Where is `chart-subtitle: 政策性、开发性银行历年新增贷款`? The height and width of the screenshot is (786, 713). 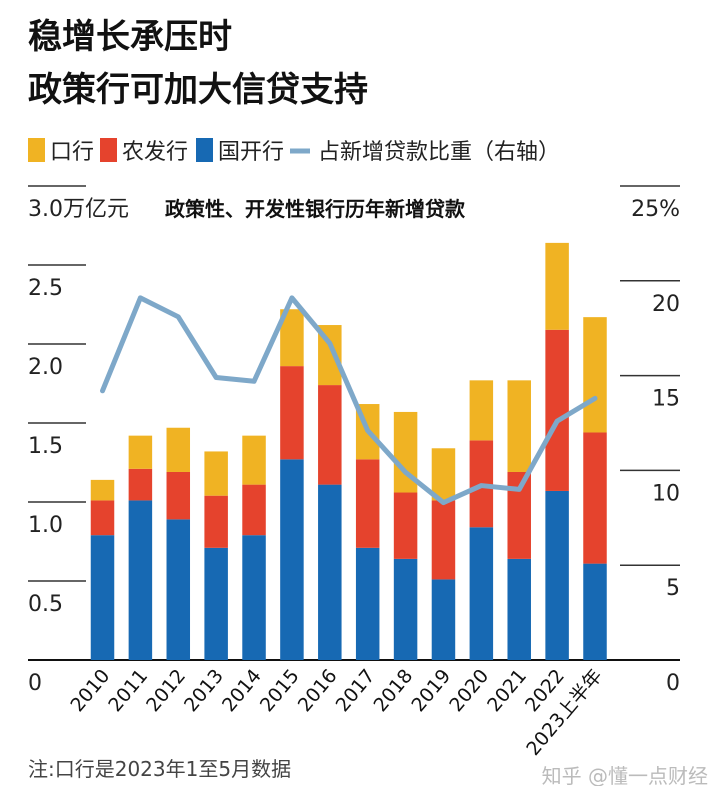
chart-subtitle: 政策性、开发性银行历年新增贷款 is located at coordinates (315, 209).